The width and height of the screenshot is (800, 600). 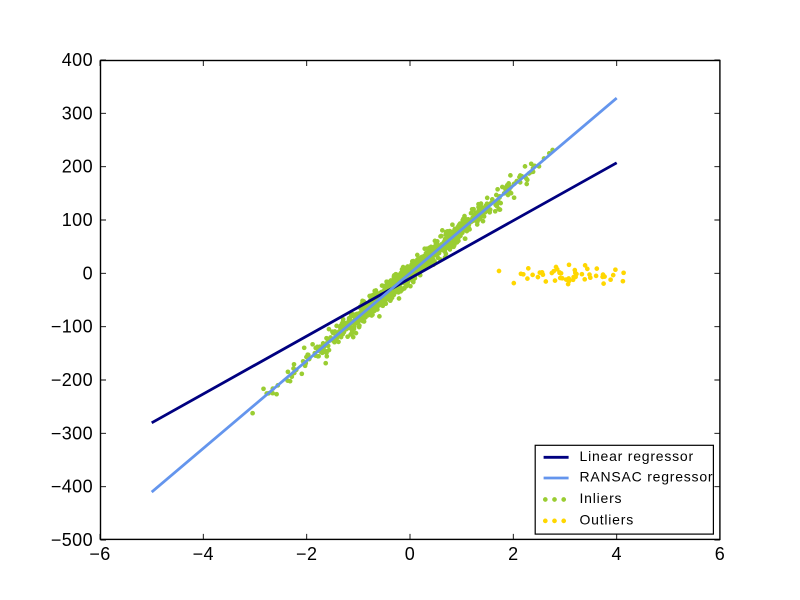 What do you see at coordinates (72, 327) in the screenshot?
I see `svg-text: −100` at bounding box center [72, 327].